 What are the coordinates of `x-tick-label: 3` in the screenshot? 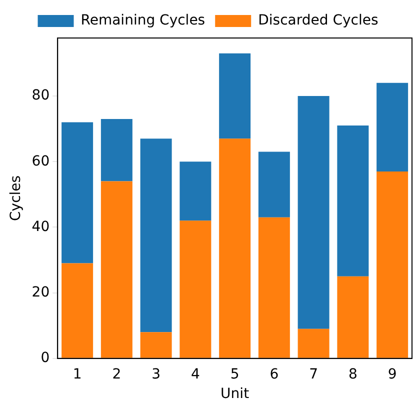 It's located at (156, 374).